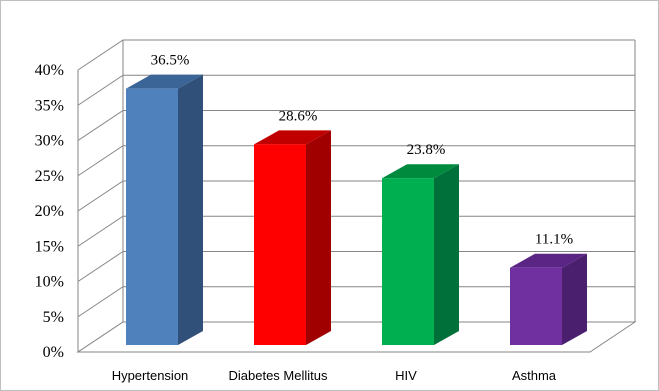  I want to click on data-label: 36.5%, so click(170, 61).